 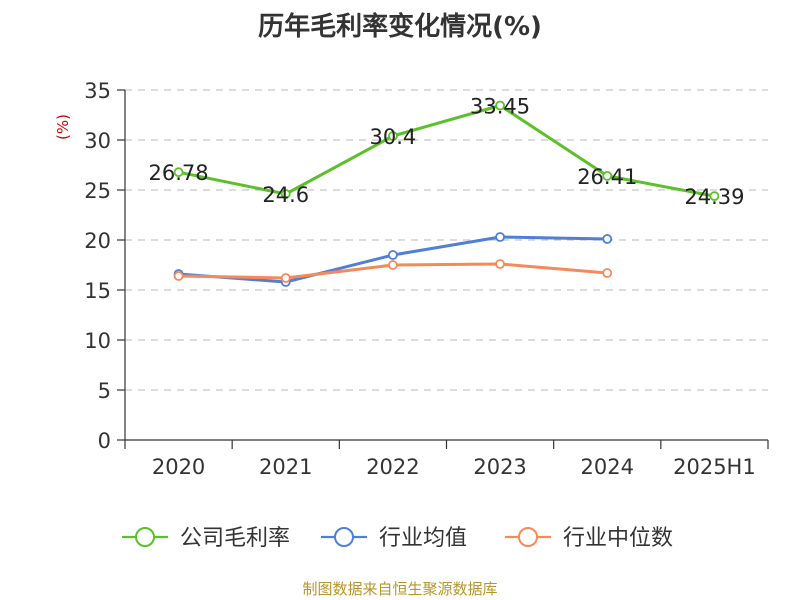 What do you see at coordinates (400, 27) in the screenshot?
I see `chart-title: 历年毛利率变化情况(%)` at bounding box center [400, 27].